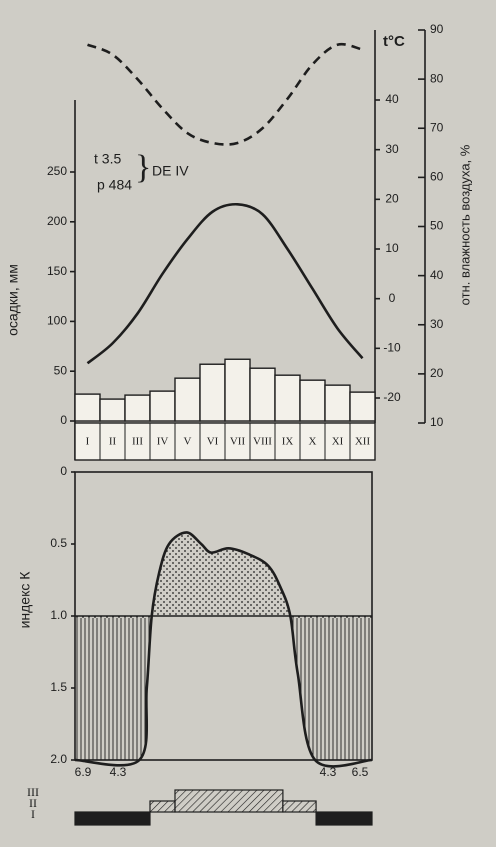 The height and width of the screenshot is (847, 496). What do you see at coordinates (437, 373) in the screenshot?
I see `y3-tick-label: 20` at bounding box center [437, 373].